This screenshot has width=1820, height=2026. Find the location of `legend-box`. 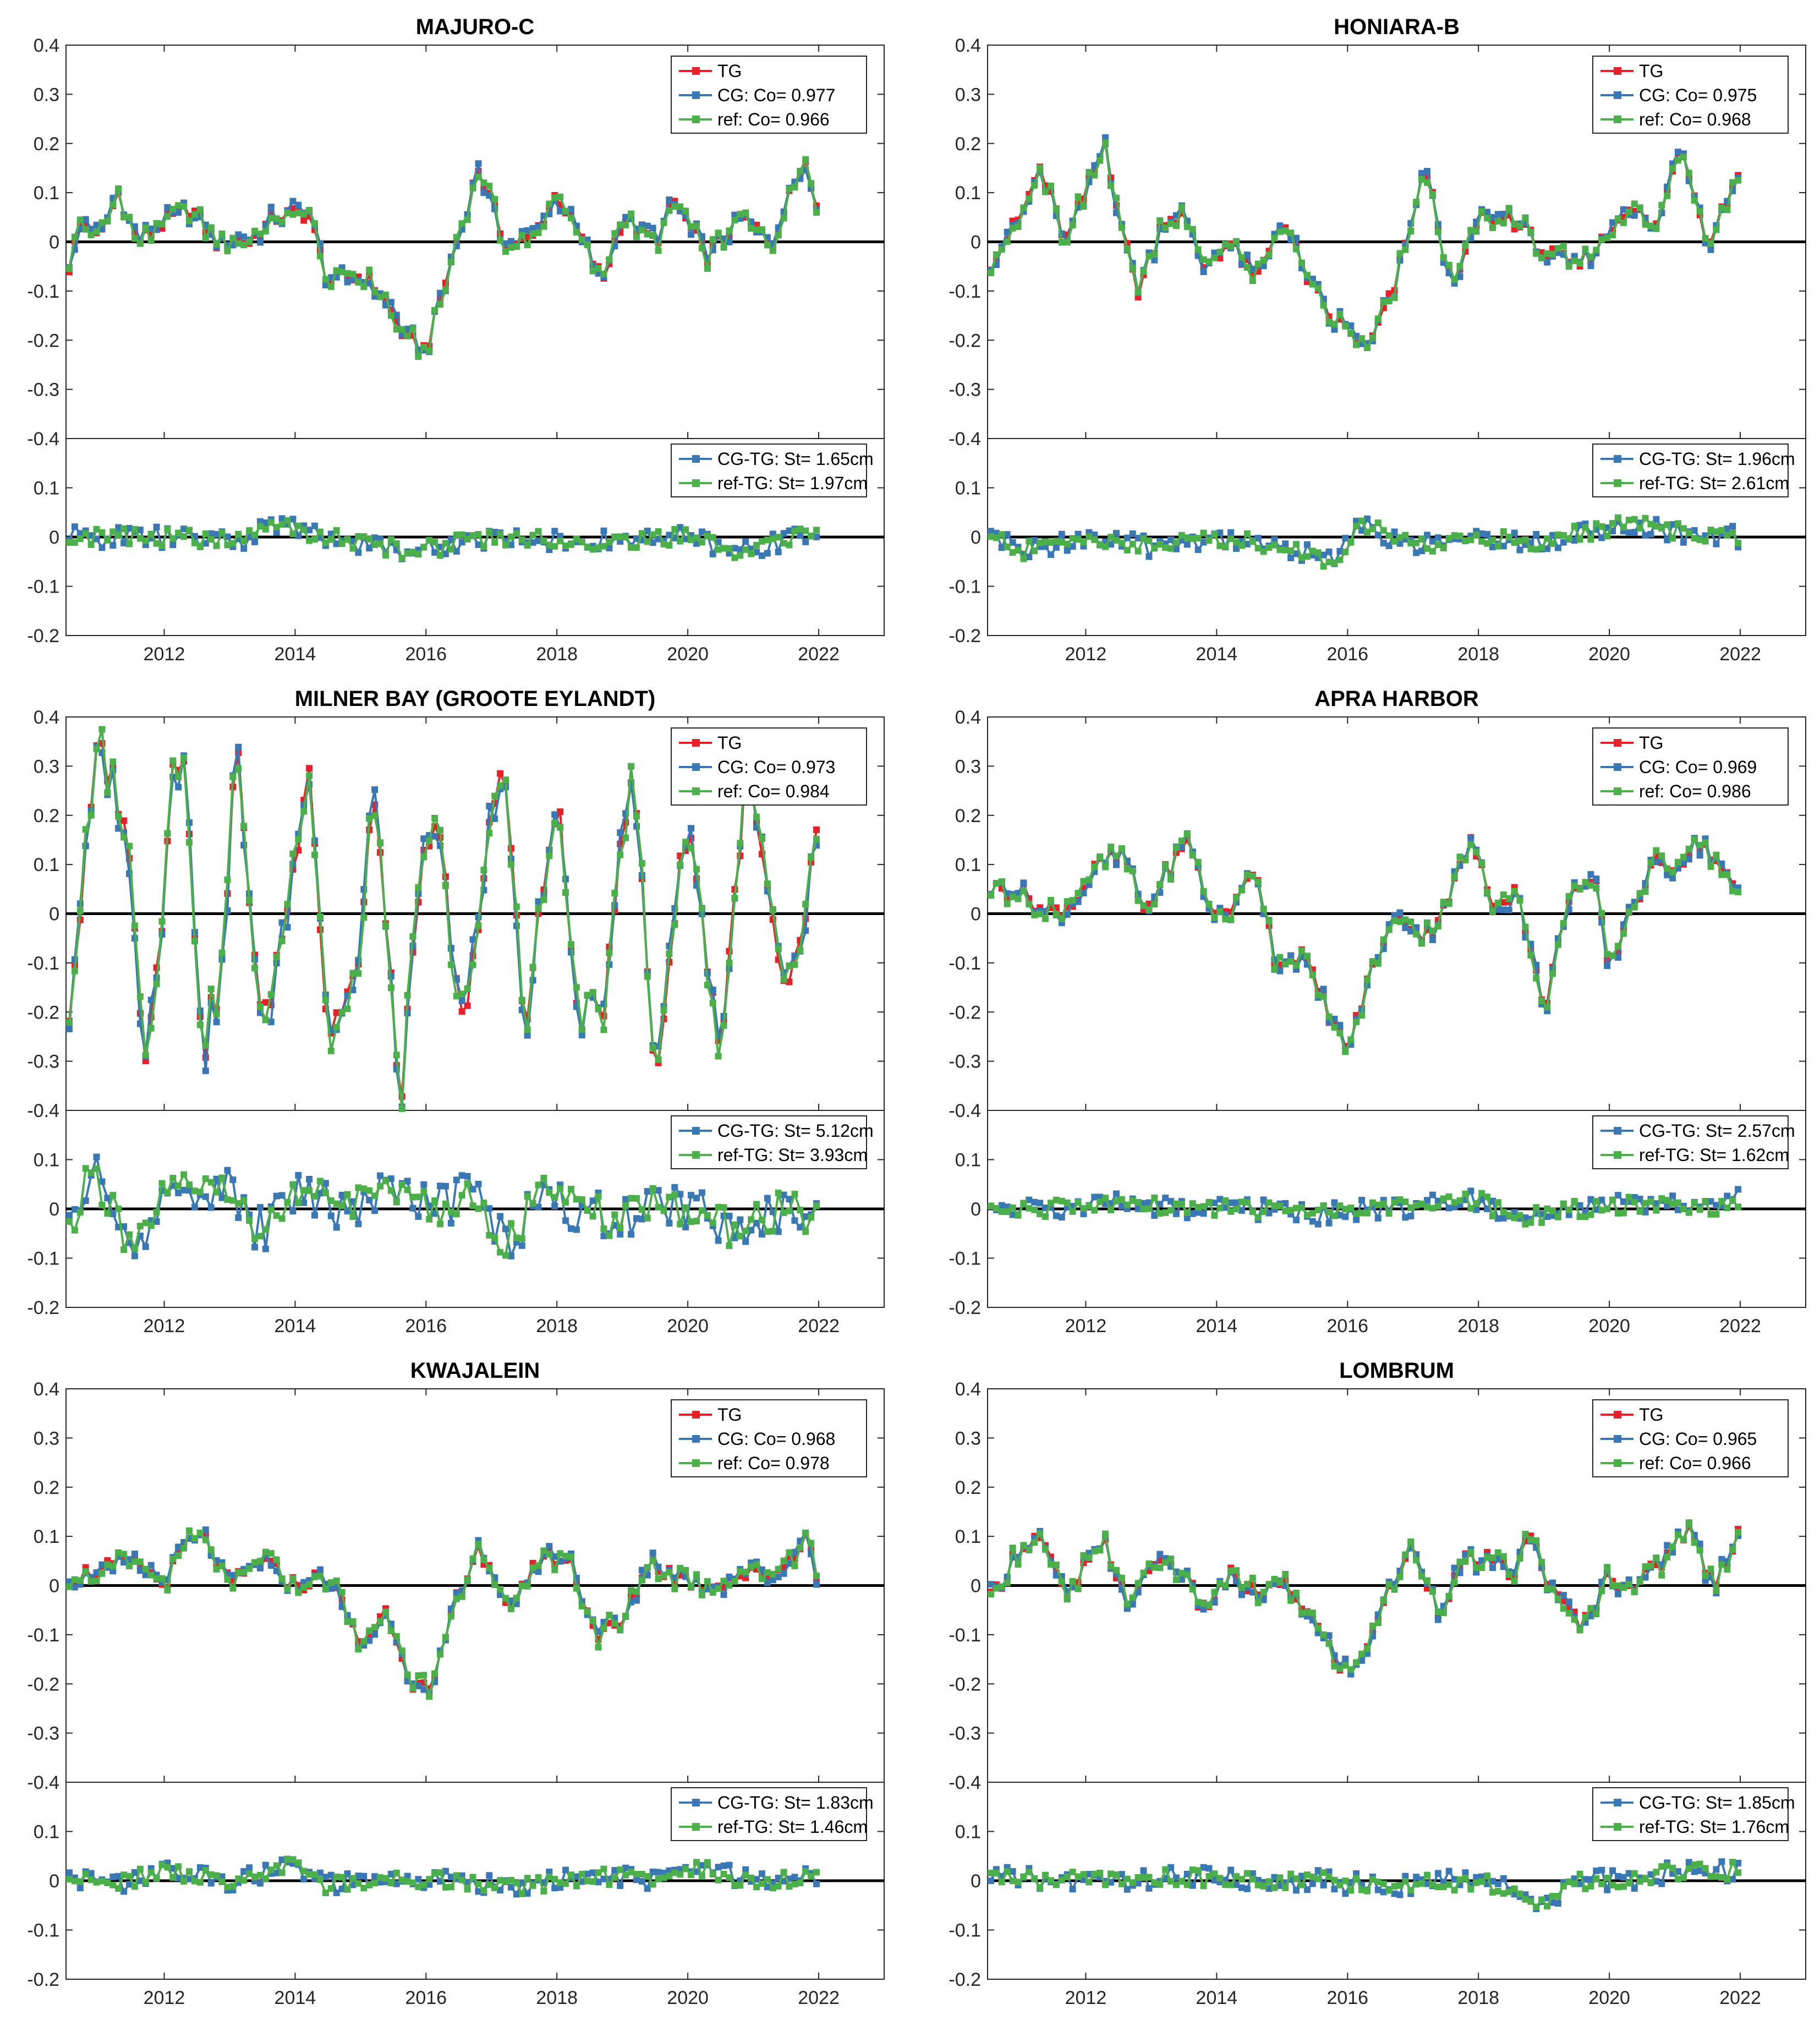

legend-box is located at coordinates (1690, 470).